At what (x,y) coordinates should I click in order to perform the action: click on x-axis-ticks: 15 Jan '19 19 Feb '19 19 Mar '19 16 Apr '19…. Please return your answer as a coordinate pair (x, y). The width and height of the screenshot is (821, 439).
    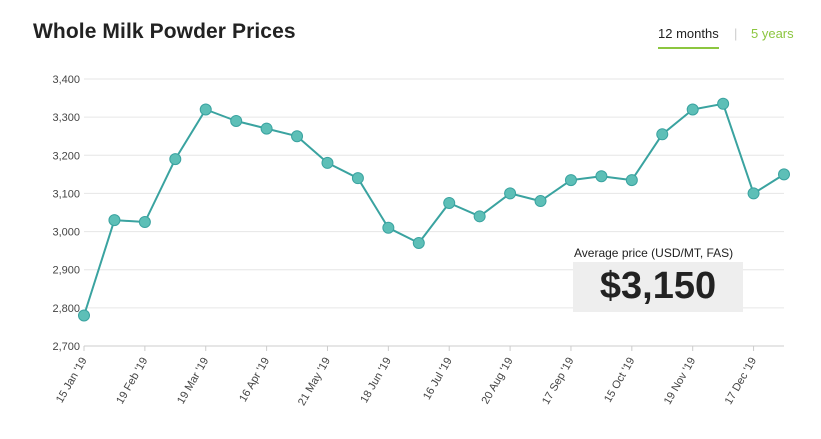
    Looking at the image, I should click on (406, 377).